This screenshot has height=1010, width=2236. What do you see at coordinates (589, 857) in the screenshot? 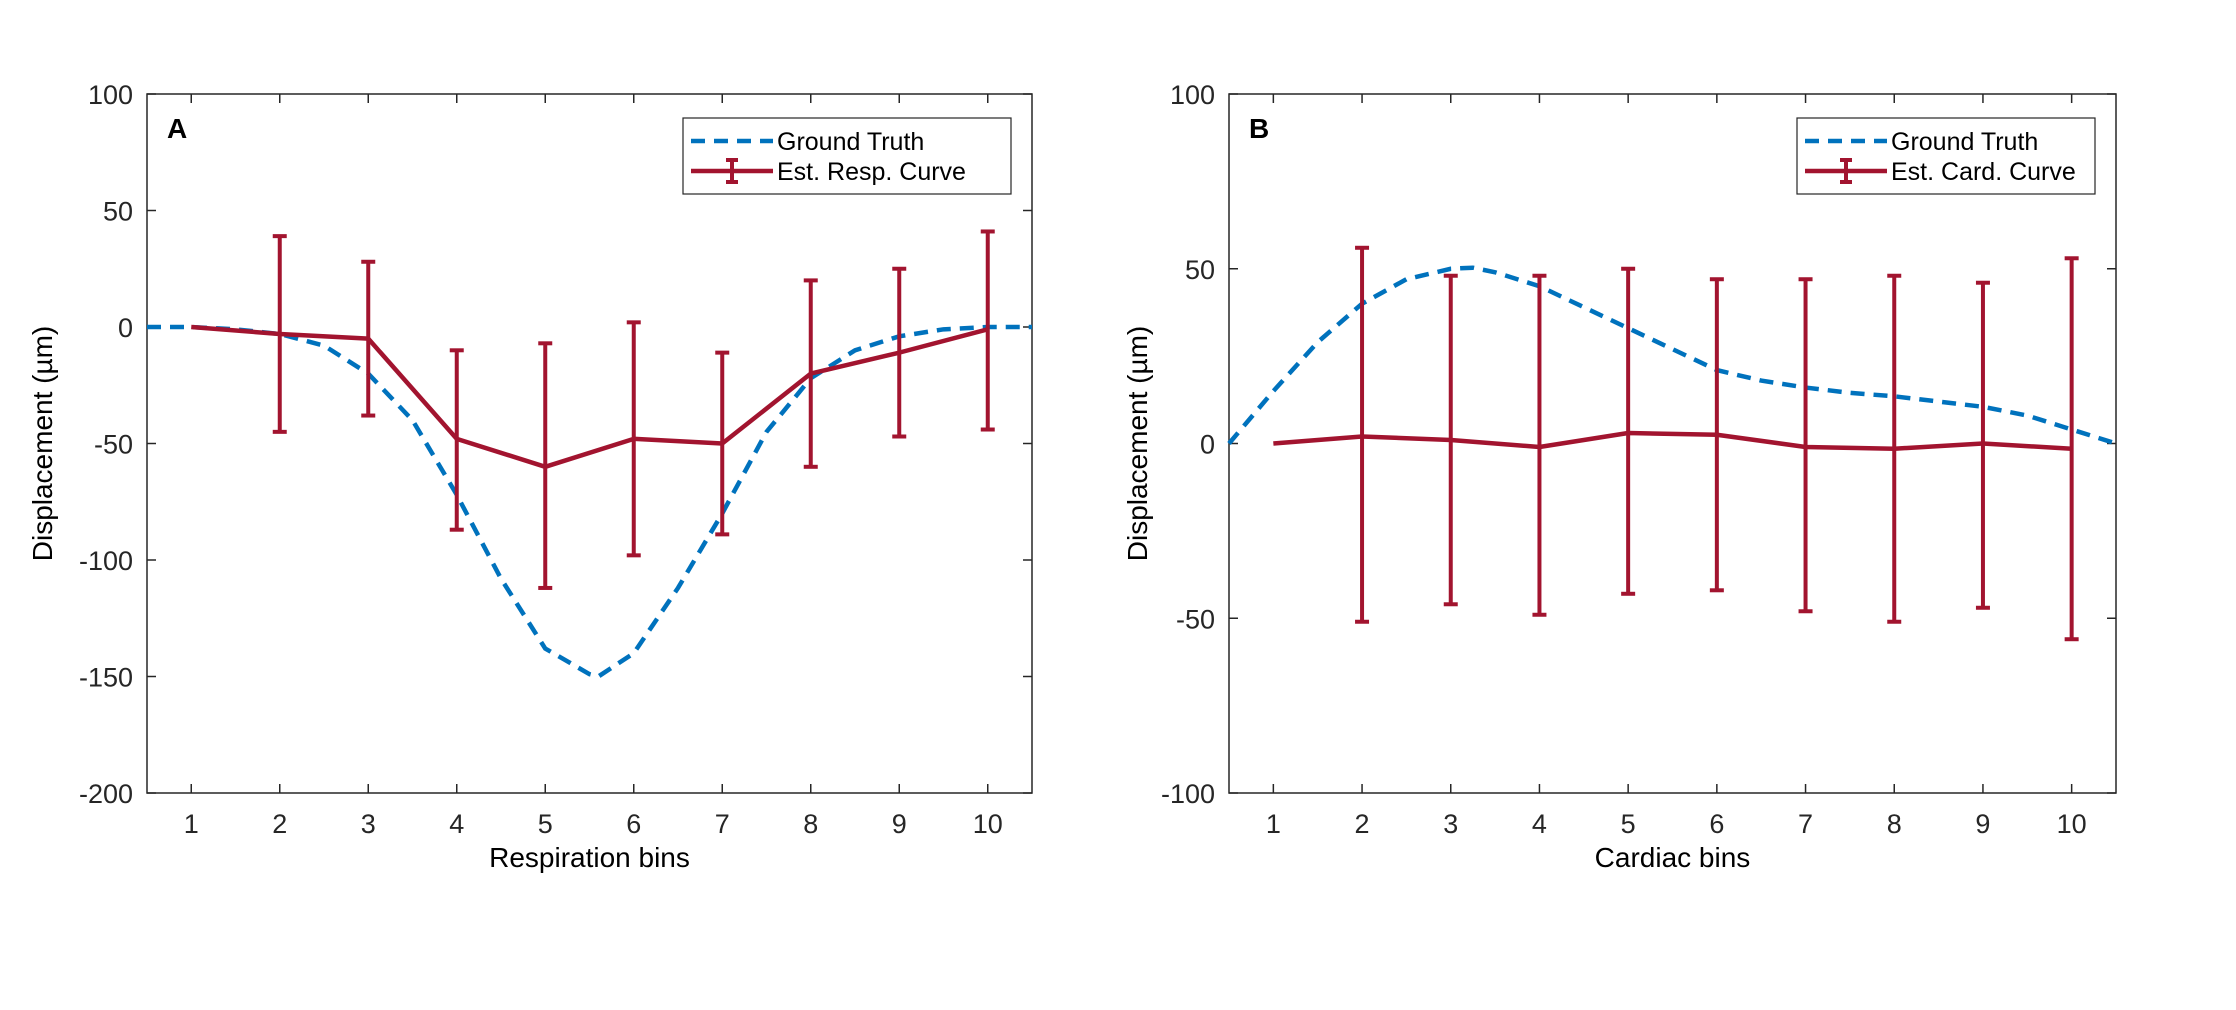
I see `x-axis-label: Respiration bins` at bounding box center [589, 857].